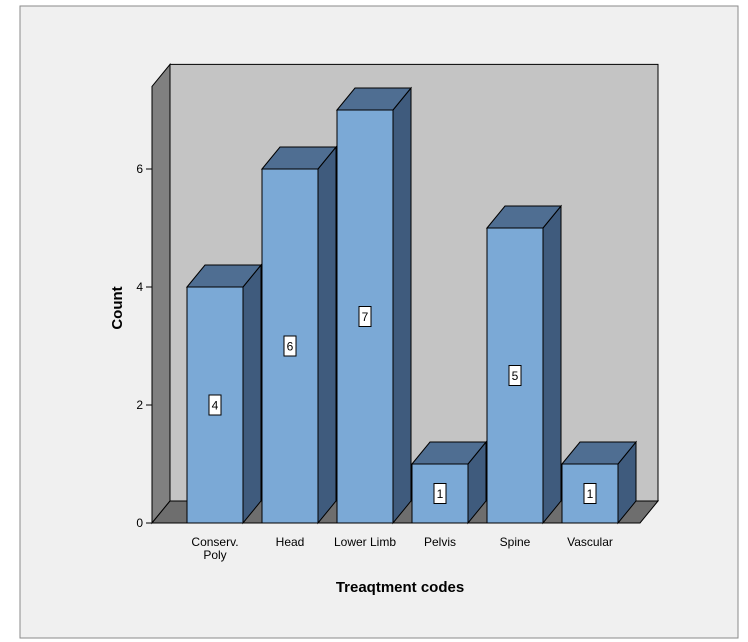  I want to click on bar: 5, so click(524, 364).